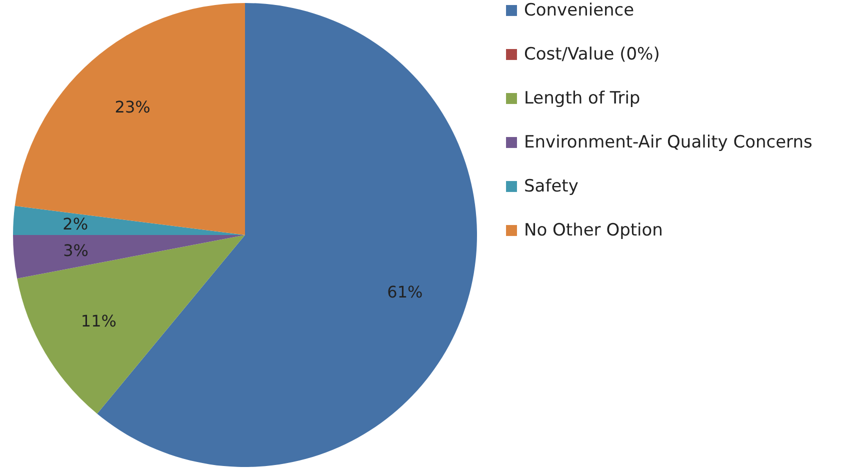  What do you see at coordinates (75, 250) in the screenshot?
I see `data-label: 3%` at bounding box center [75, 250].